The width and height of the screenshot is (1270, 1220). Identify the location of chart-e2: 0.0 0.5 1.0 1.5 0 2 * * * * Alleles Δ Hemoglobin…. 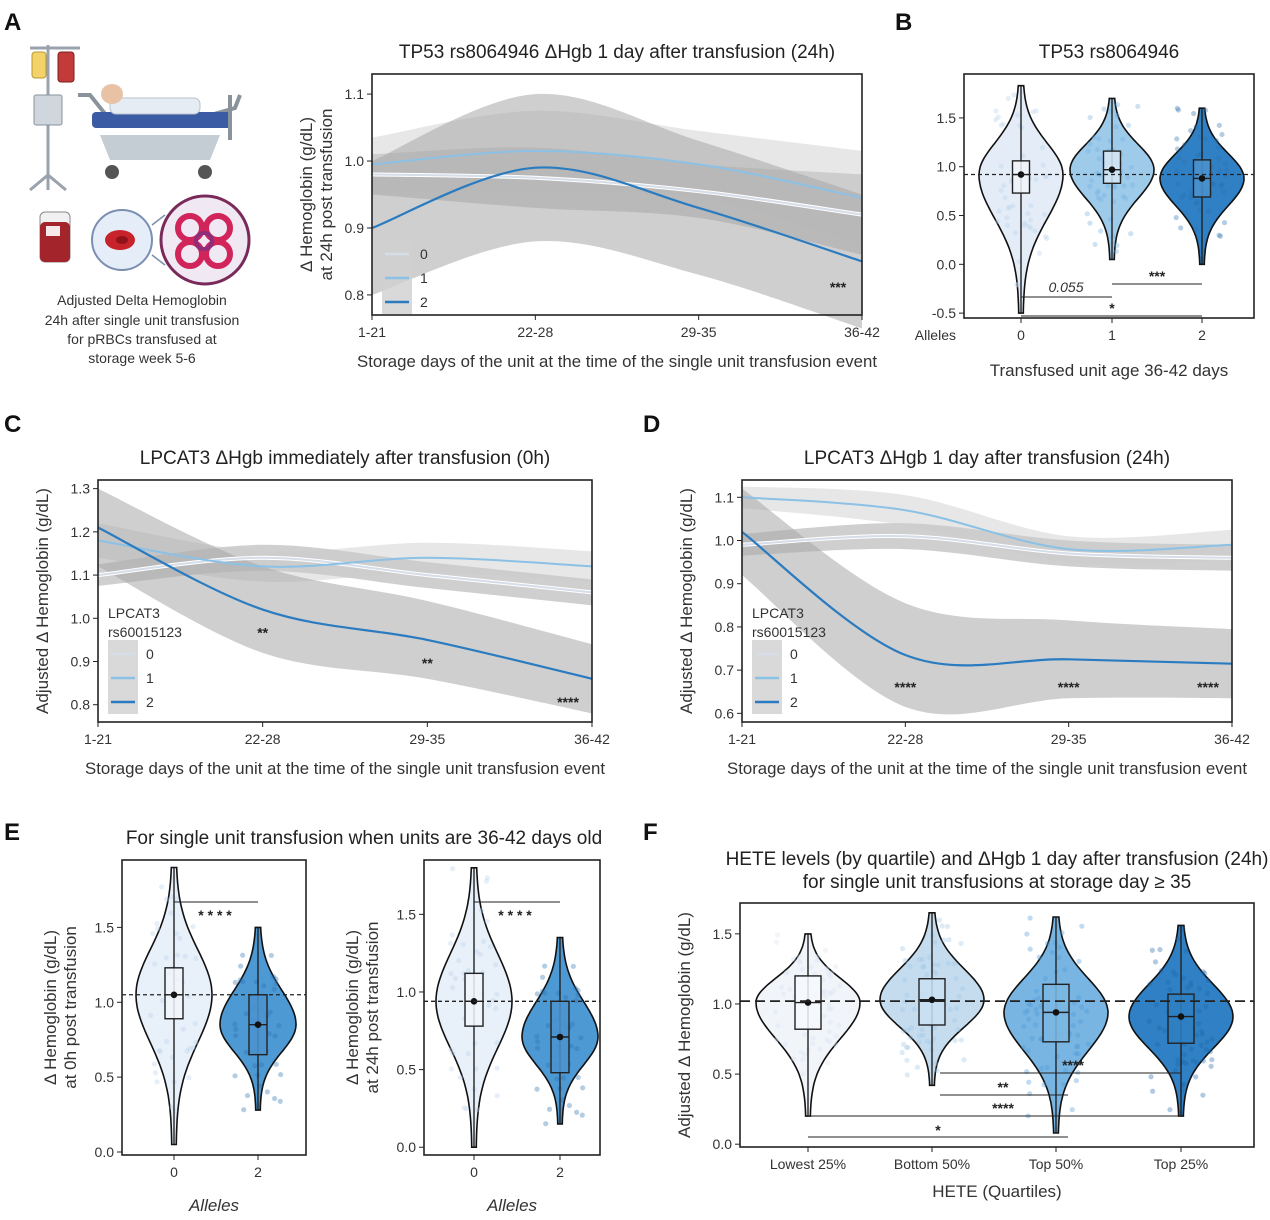
(472, 1037).